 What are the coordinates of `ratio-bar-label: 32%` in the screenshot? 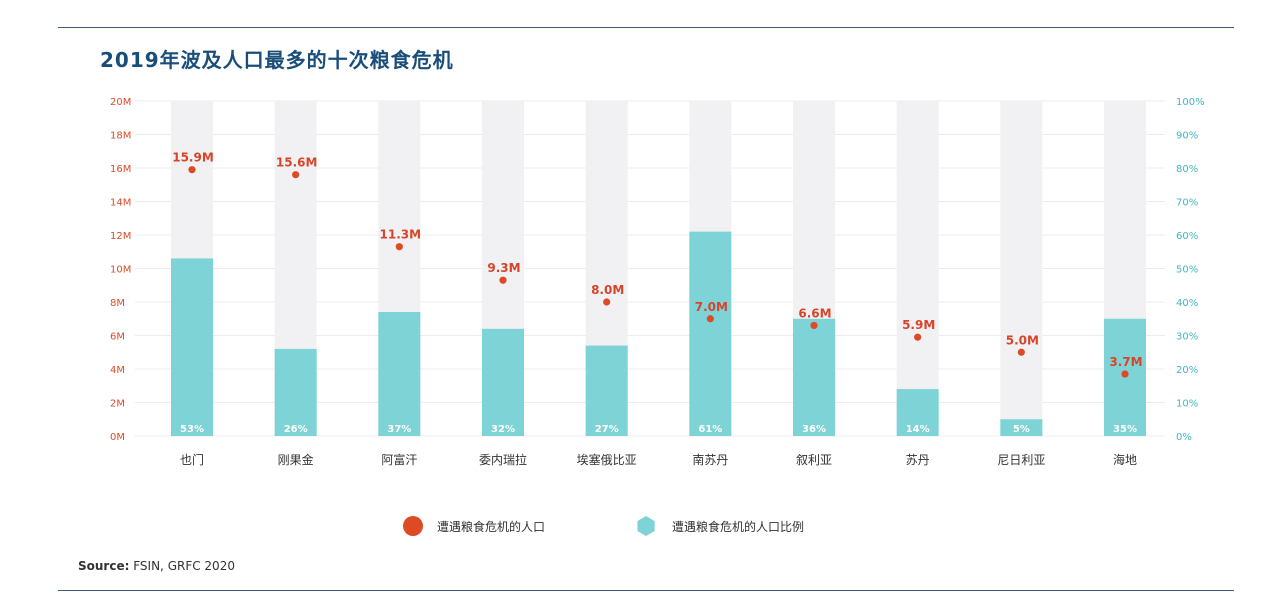 It's located at (503, 429).